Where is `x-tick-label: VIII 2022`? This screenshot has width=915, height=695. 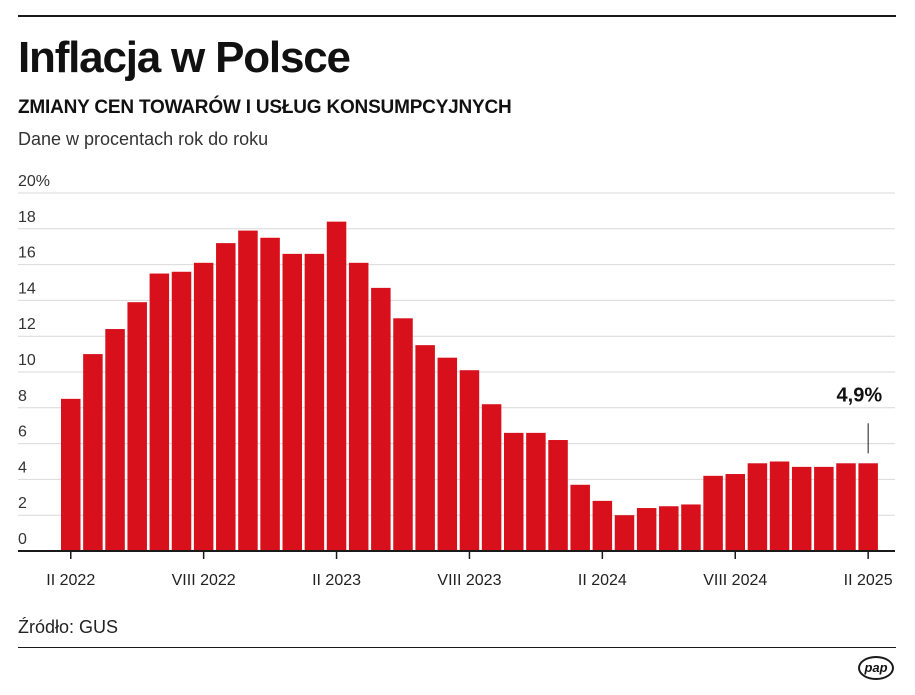
x-tick-label: VIII 2022 is located at coordinates (204, 580).